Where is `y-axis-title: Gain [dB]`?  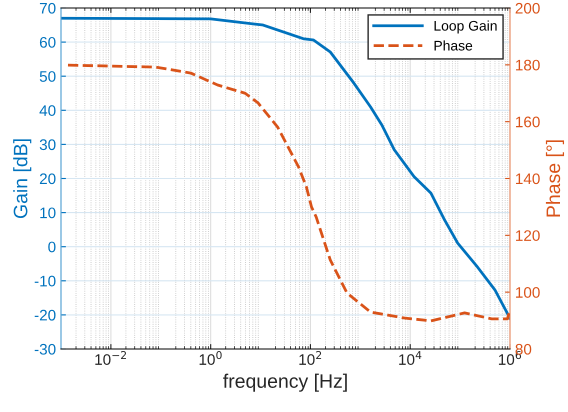 y-axis-title: Gain [dB] is located at coordinates (22, 178).